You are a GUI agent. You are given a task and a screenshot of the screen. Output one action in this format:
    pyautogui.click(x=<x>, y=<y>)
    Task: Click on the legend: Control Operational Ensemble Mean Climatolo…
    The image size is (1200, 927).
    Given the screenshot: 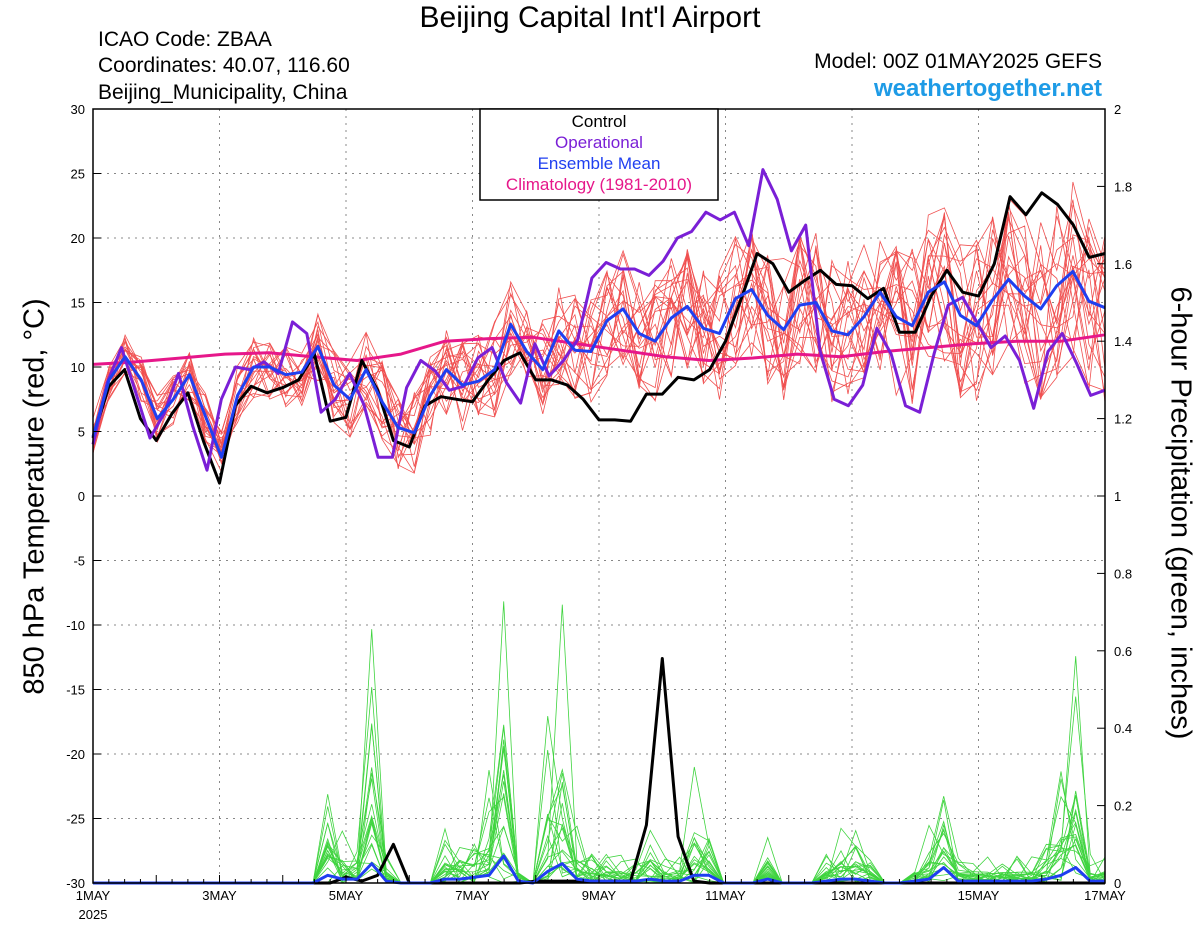 What is the action you would take?
    pyautogui.click(x=599, y=154)
    